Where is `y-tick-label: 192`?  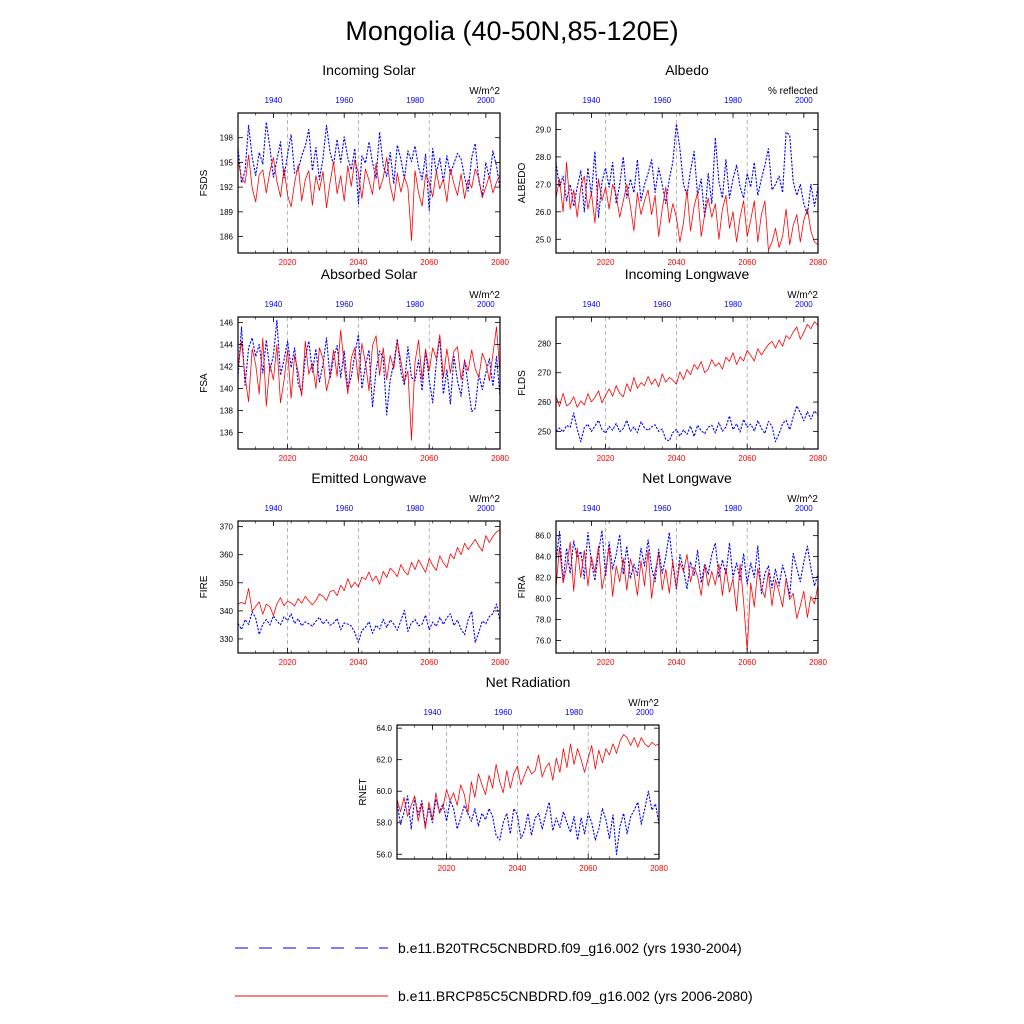
y-tick-label: 192 is located at coordinates (227, 187).